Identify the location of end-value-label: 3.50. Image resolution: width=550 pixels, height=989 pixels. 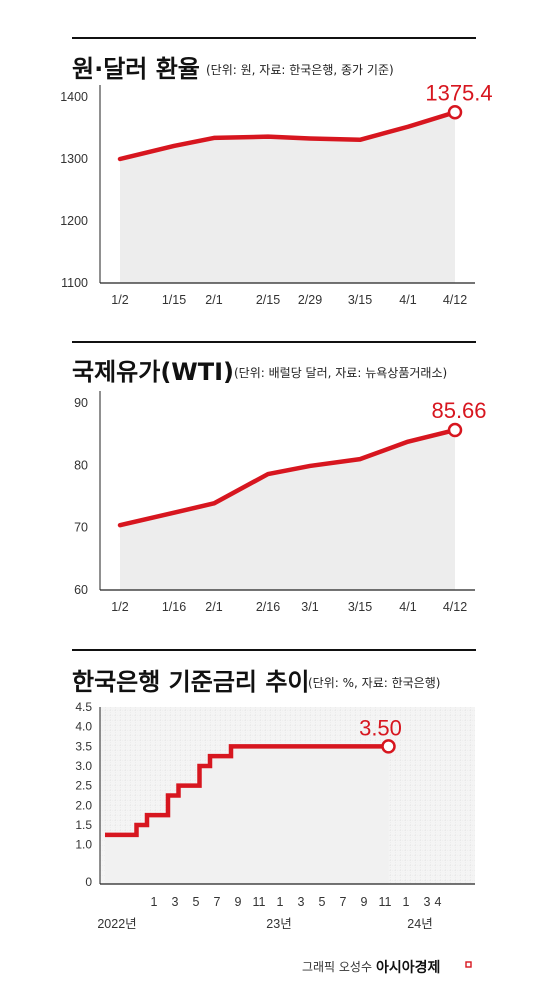
(380, 727).